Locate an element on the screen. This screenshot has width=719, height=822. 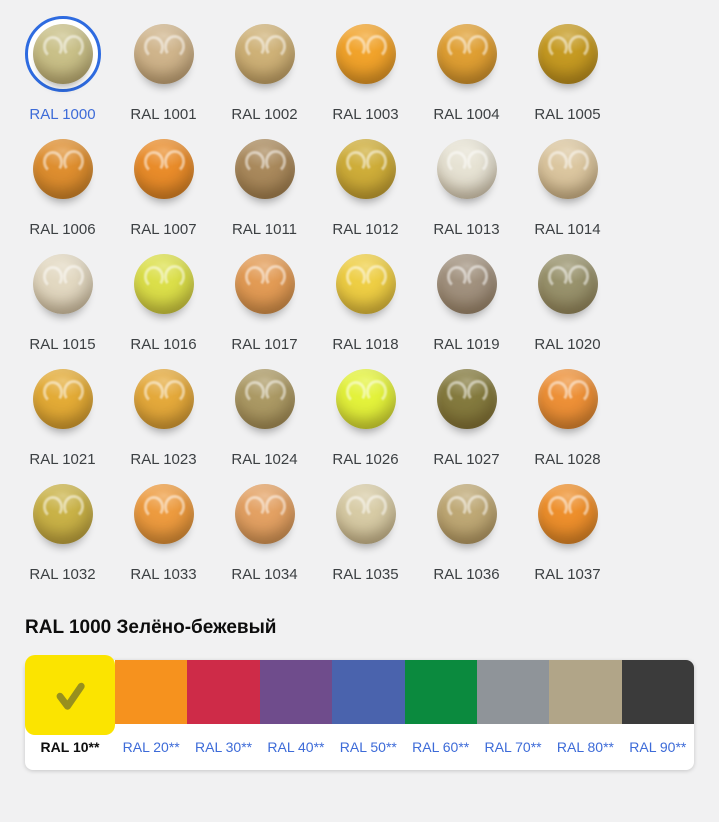
color-swatch-cell: RAL 1024 is located at coordinates (264, 414).